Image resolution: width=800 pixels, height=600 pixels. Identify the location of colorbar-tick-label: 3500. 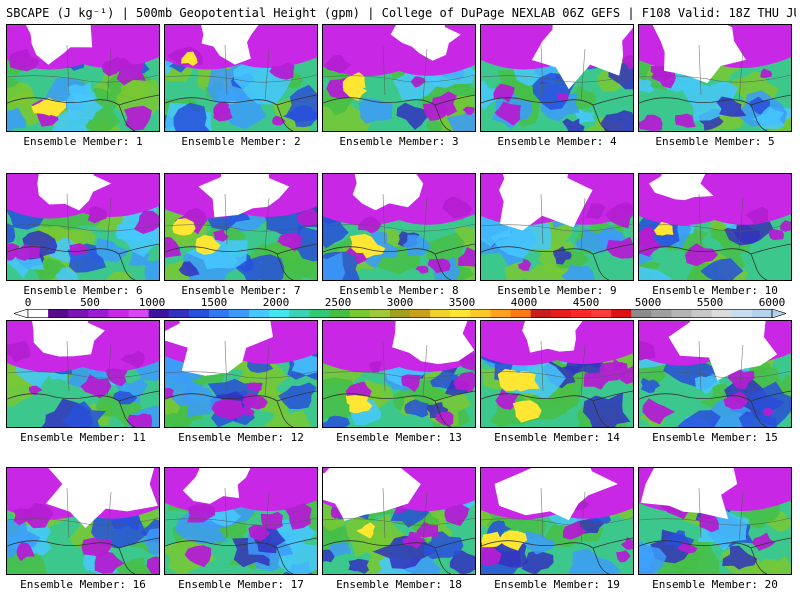
(462, 302).